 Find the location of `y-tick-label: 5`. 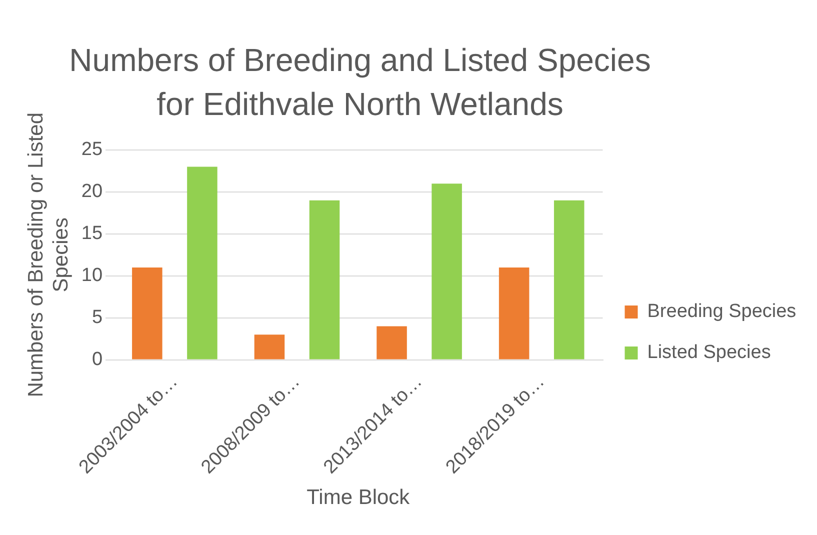

y-tick-label: 5 is located at coordinates (97, 317).